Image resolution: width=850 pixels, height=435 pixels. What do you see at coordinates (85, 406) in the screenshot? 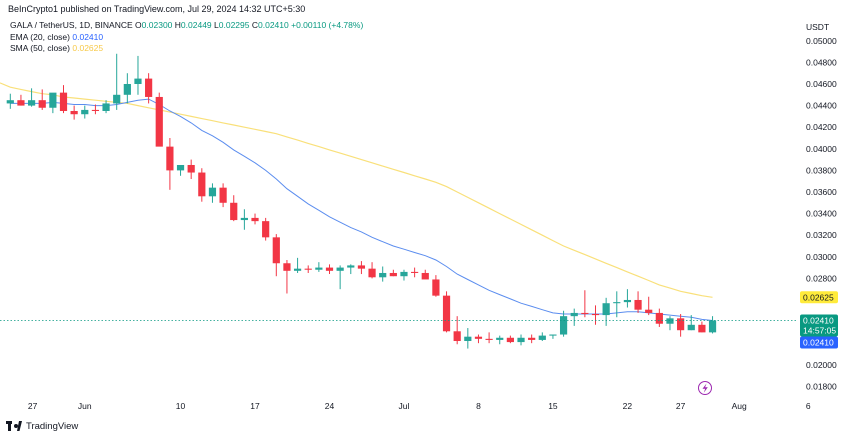
I see `time-tick: Jun` at bounding box center [85, 406].